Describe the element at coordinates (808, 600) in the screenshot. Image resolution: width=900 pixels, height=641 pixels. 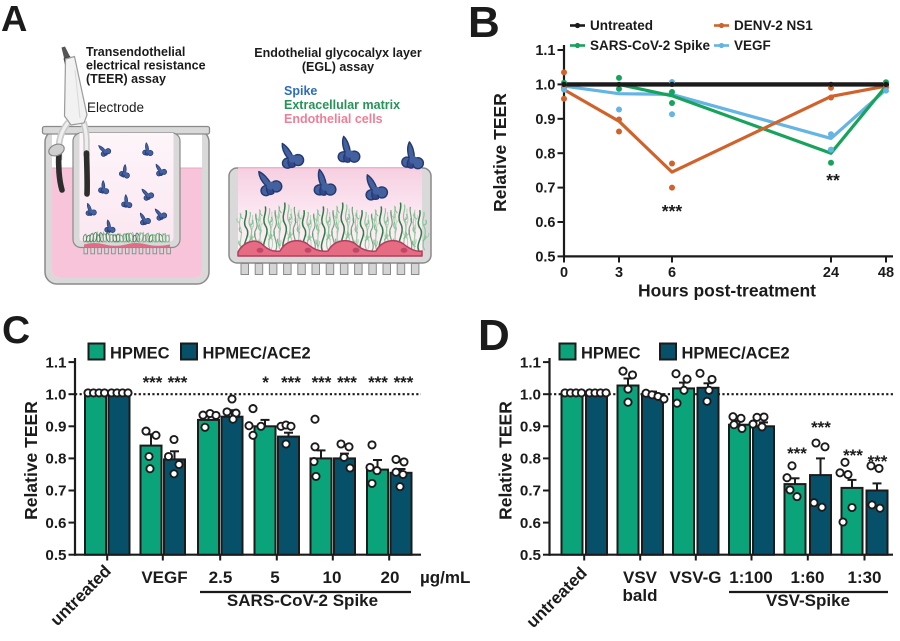
I see `svg-text: VSV-Spike` at that location.